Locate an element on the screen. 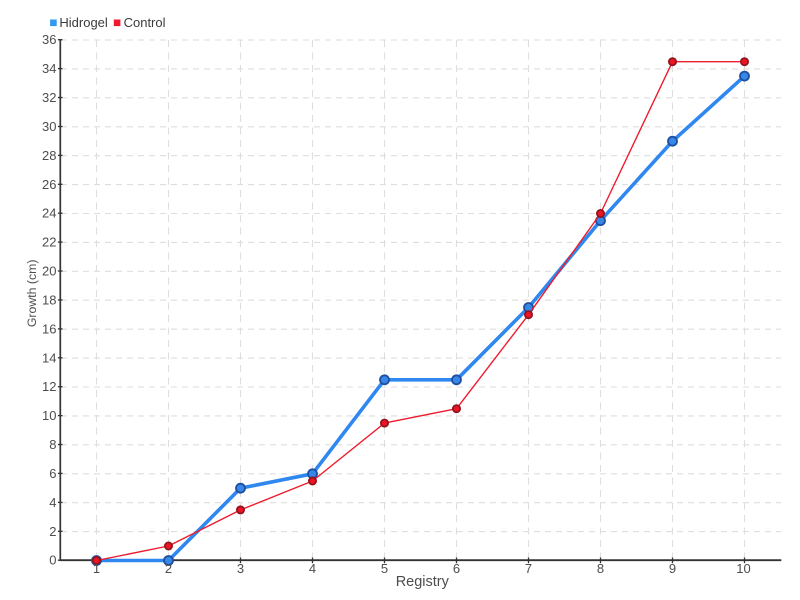 The image size is (800, 600). svg-text: 0 is located at coordinates (52, 560).